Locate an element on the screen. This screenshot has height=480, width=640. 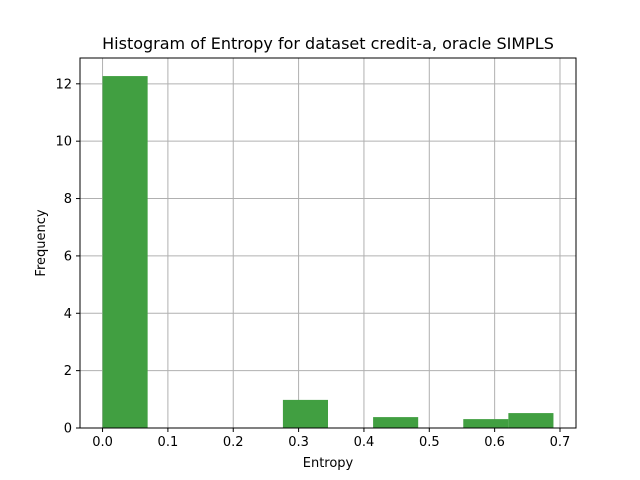
y-tick-label: 4 is located at coordinates (68, 314).